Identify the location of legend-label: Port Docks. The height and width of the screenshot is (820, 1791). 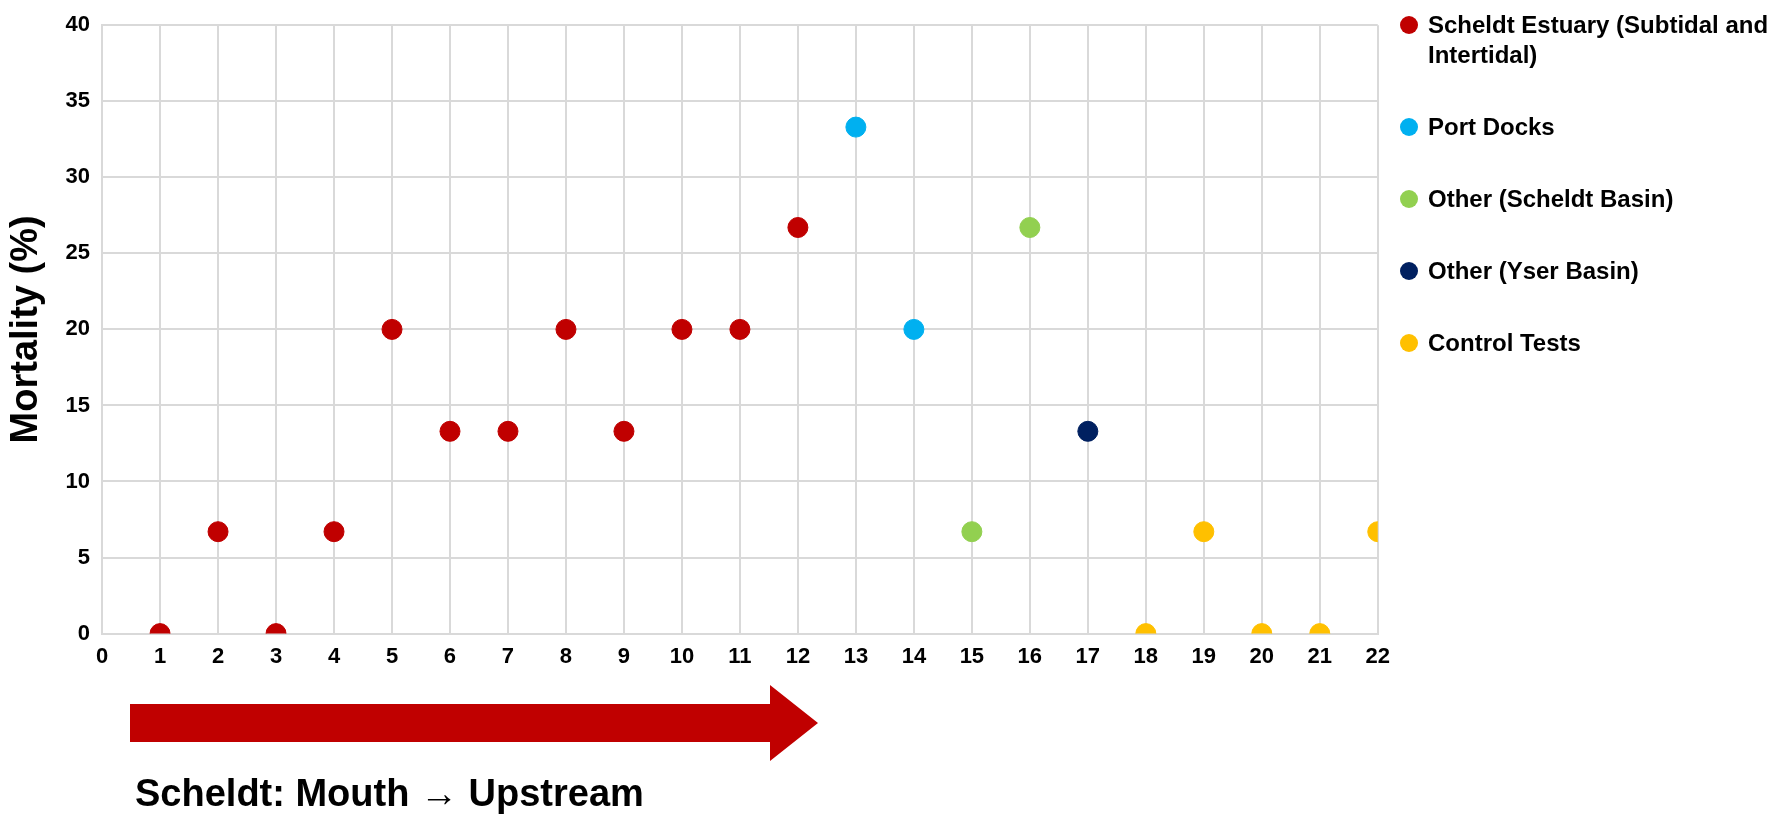
(1491, 127).